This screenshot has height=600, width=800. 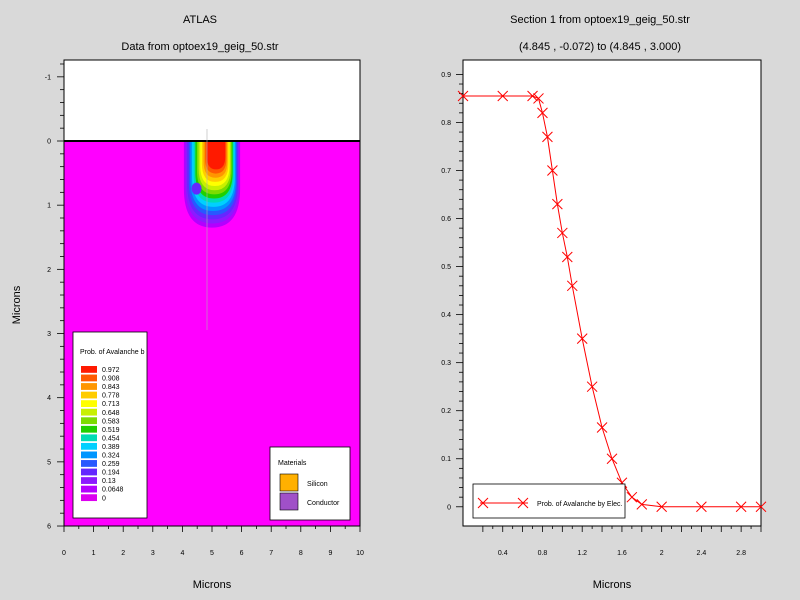 I want to click on left-y-axis: -1 0 1 2 3 4 5 6, so click(x=54, y=297).